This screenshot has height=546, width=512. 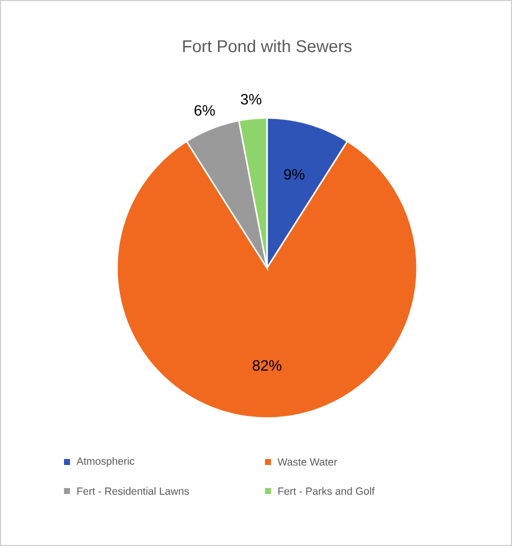 What do you see at coordinates (133, 491) in the screenshot?
I see `legend-label: Fert - Residential Lawns` at bounding box center [133, 491].